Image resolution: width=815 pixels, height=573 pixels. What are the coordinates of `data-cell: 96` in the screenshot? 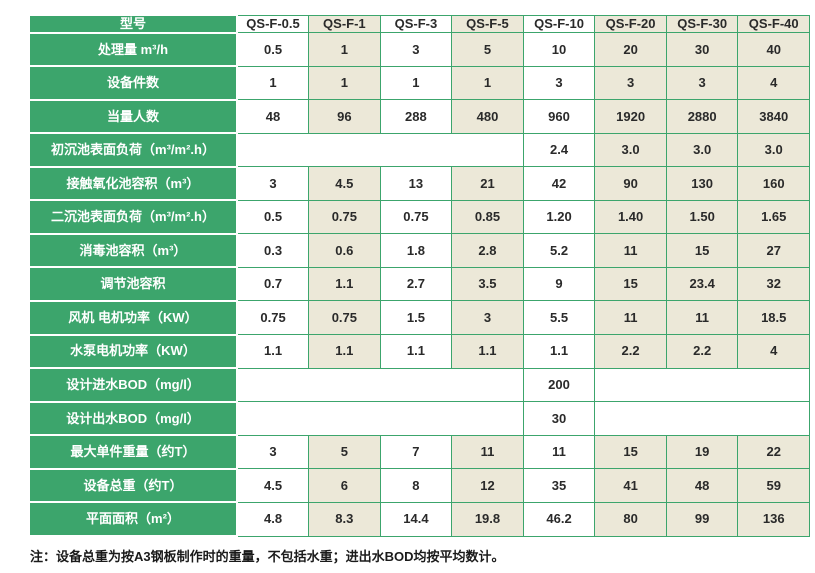 It's located at (344, 116).